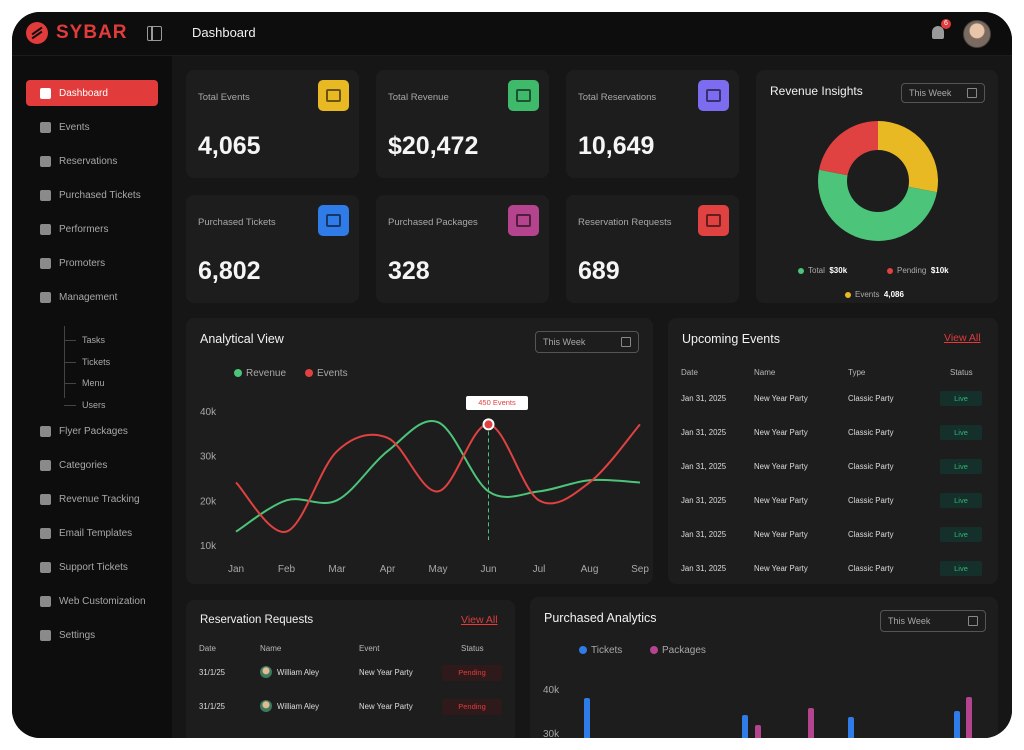  Describe the element at coordinates (92, 601) in the screenshot. I see `sidebar-item-web-customization: Web Customization` at that location.